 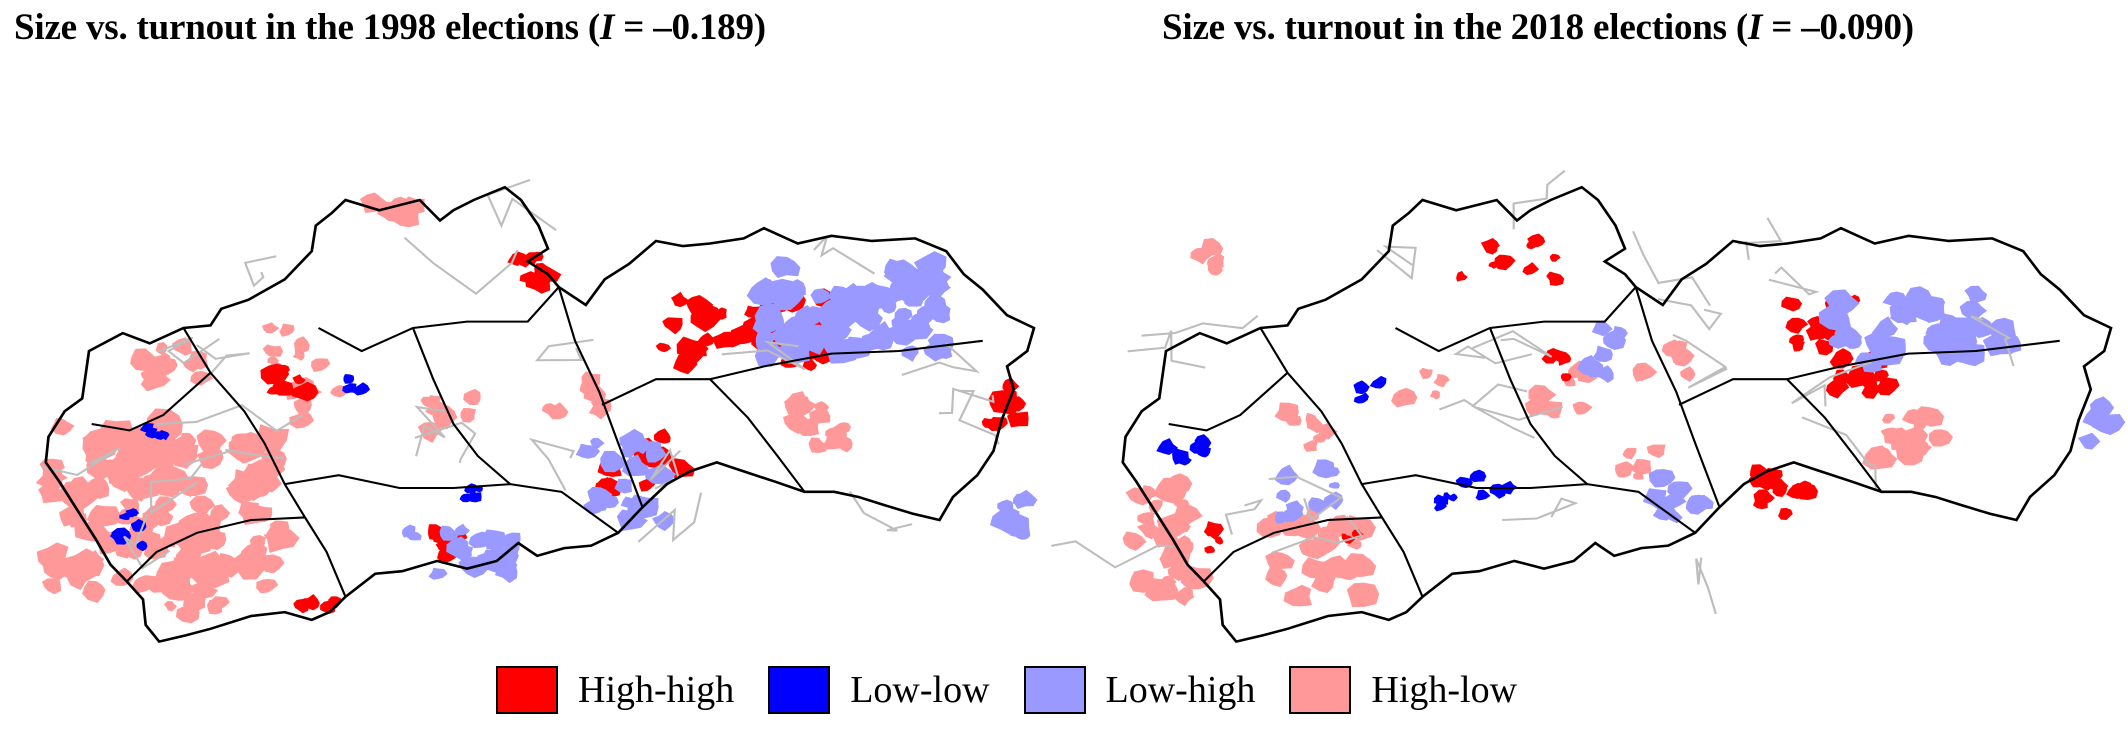 What do you see at coordinates (1180, 690) in the screenshot?
I see `legend-label-low-high: Low-high` at bounding box center [1180, 690].